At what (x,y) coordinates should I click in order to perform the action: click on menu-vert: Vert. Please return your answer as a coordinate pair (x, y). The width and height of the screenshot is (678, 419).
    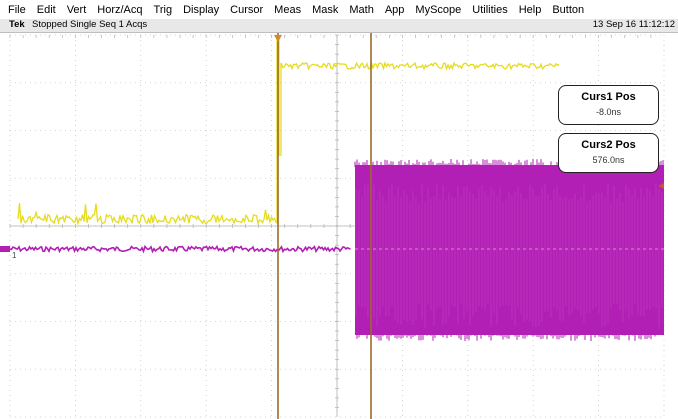
    Looking at the image, I should click on (76, 9).